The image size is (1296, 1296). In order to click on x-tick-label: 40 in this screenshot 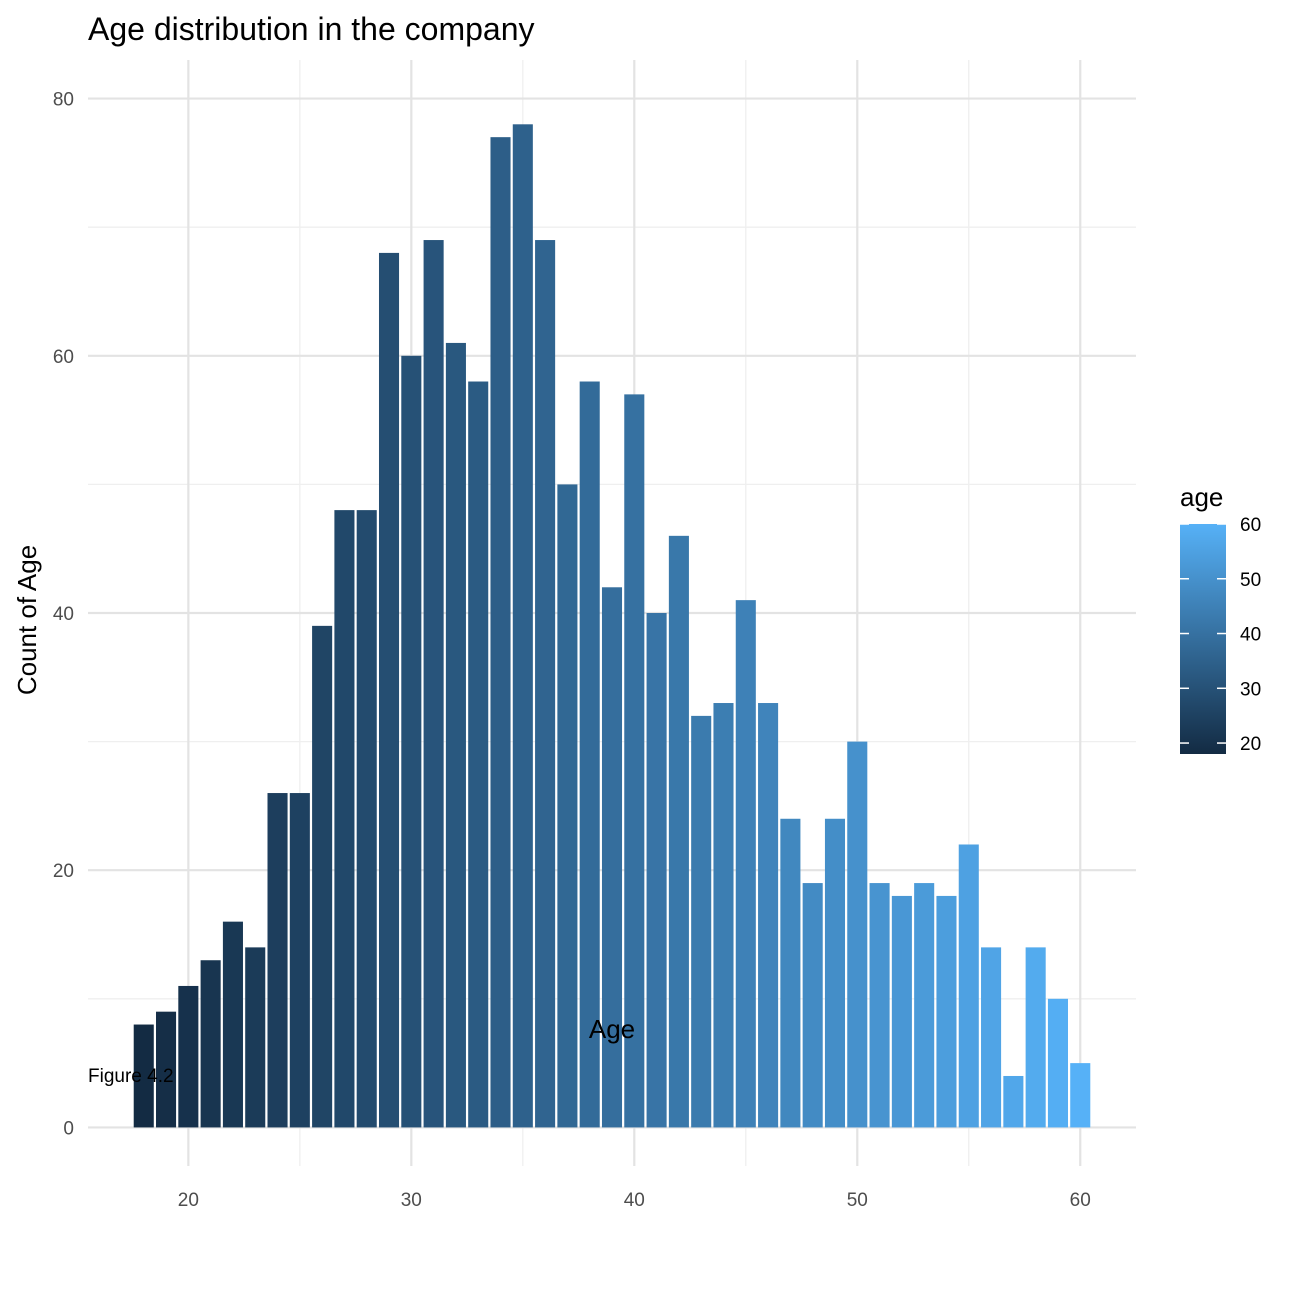, I will do `click(634, 1200)`.